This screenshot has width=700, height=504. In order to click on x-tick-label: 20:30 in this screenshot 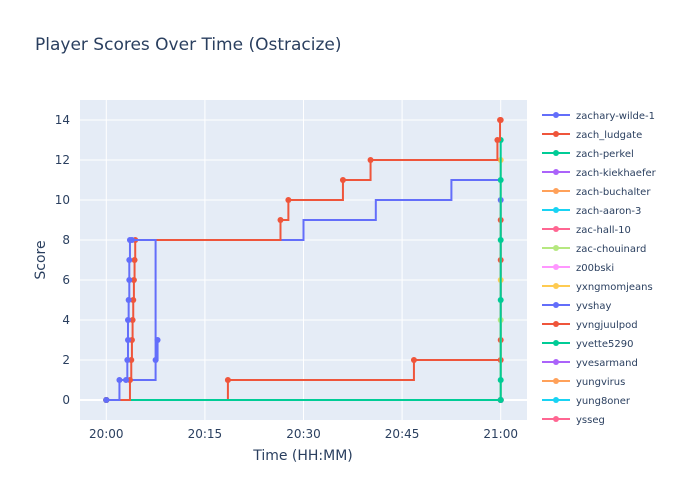, I will do `click(303, 434)`.